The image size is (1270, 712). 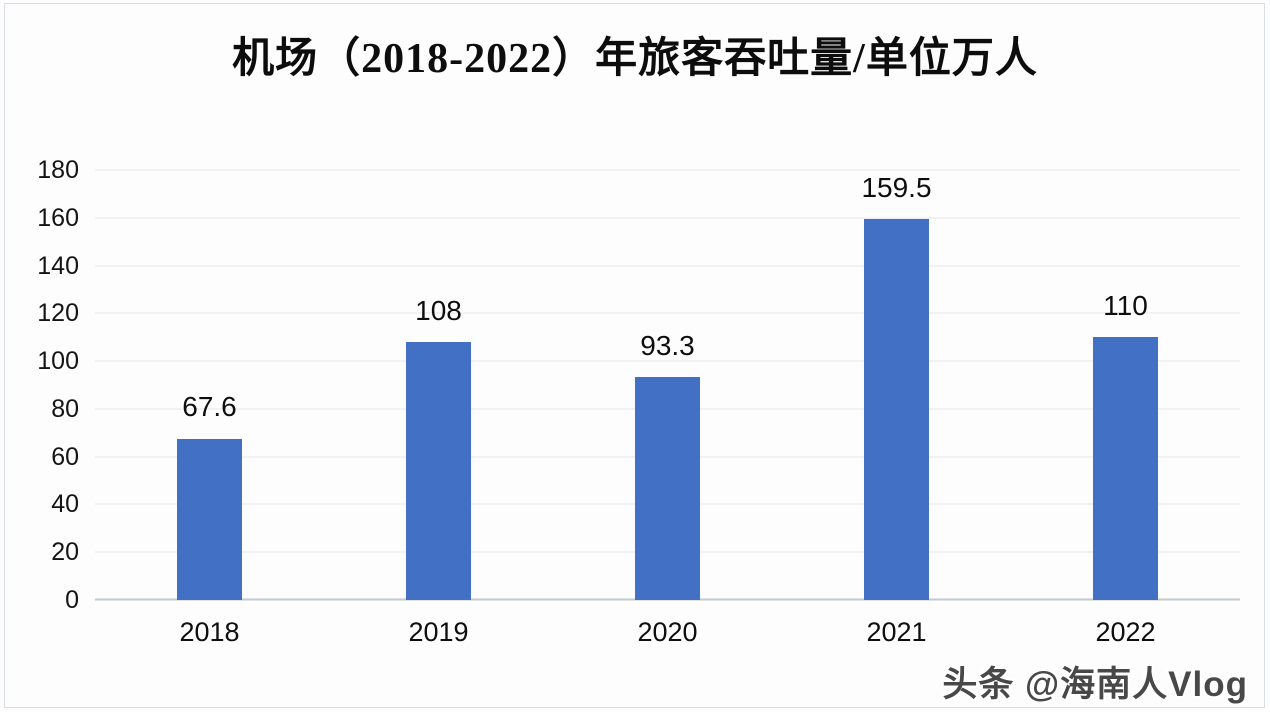 What do you see at coordinates (209, 632) in the screenshot?
I see `x-axis-tick-label: 2018` at bounding box center [209, 632].